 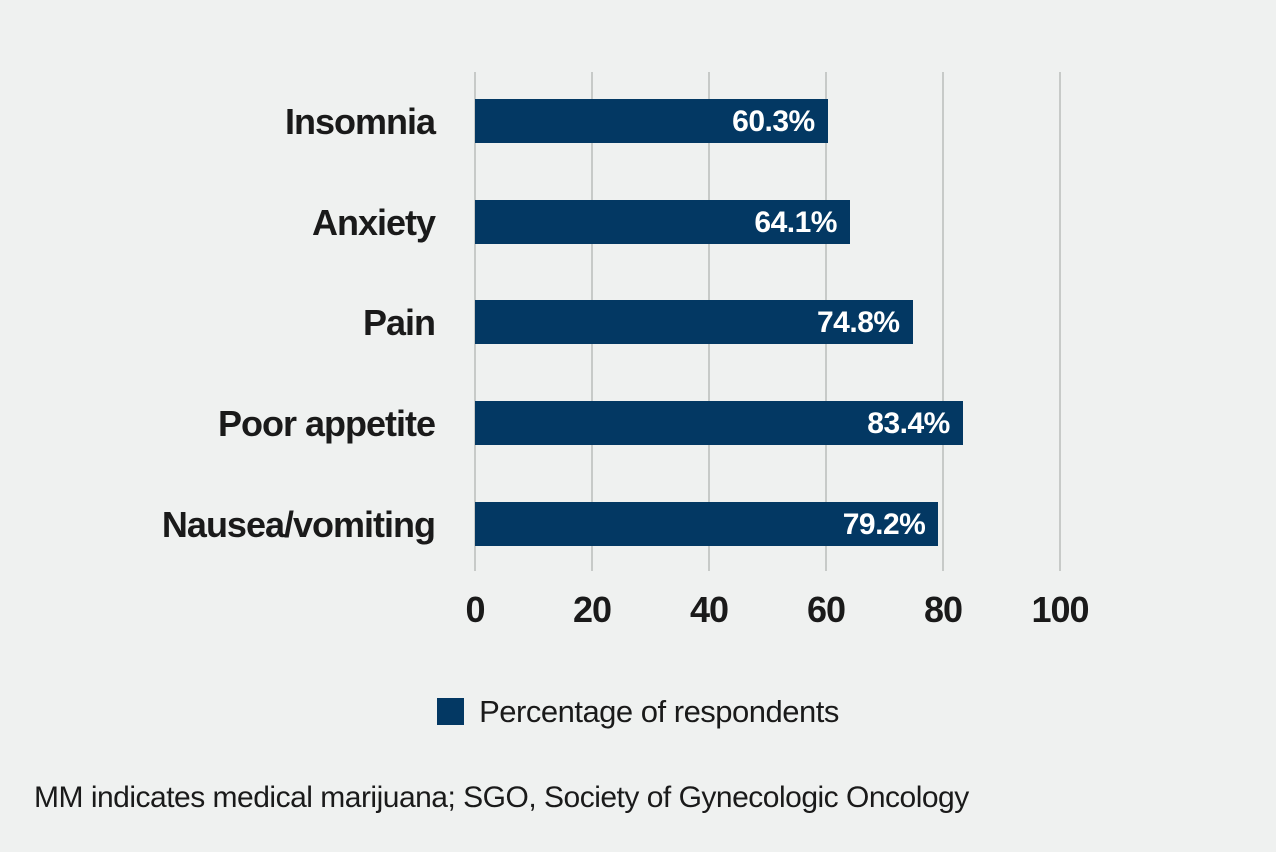 I want to click on x-tick-0: 0, so click(x=475, y=609).